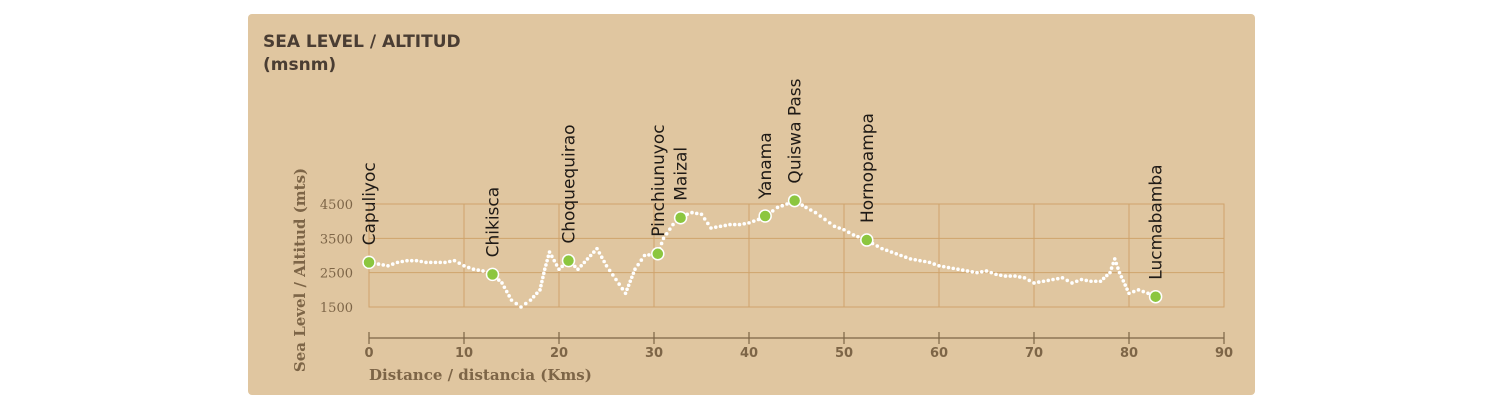  Describe the element at coordinates (1034, 353) in the screenshot. I see `x-tick-label: 70` at that location.